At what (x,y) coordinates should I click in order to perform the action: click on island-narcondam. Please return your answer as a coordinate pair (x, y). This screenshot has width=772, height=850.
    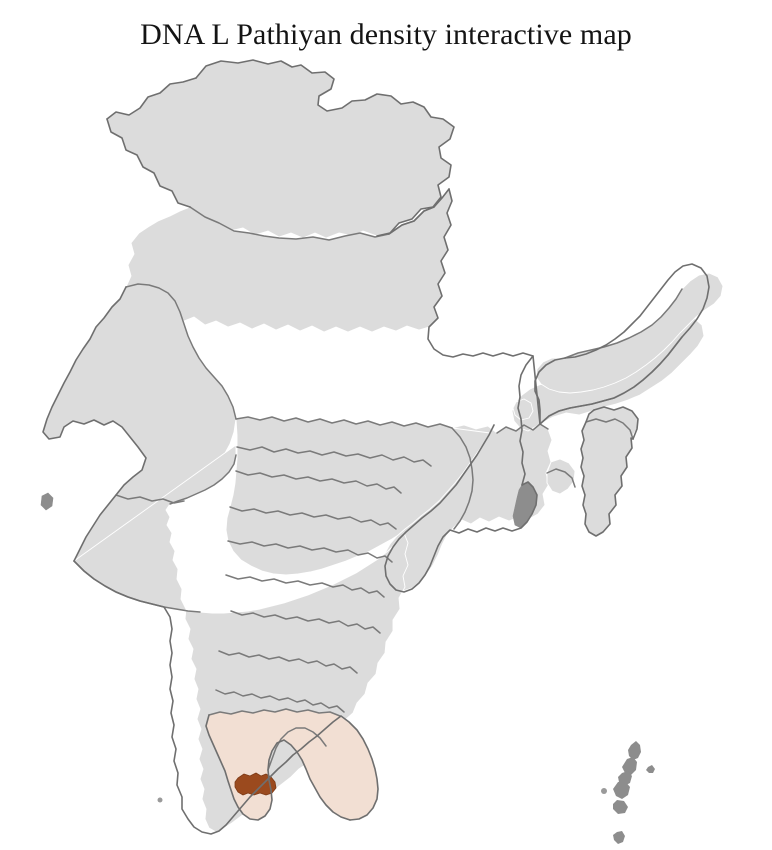
    Looking at the image, I should click on (650, 769).